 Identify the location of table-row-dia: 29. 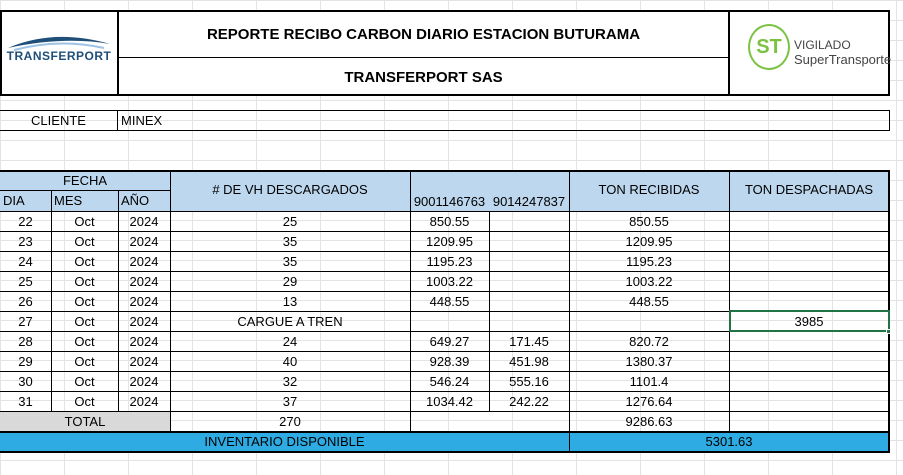
(25, 361).